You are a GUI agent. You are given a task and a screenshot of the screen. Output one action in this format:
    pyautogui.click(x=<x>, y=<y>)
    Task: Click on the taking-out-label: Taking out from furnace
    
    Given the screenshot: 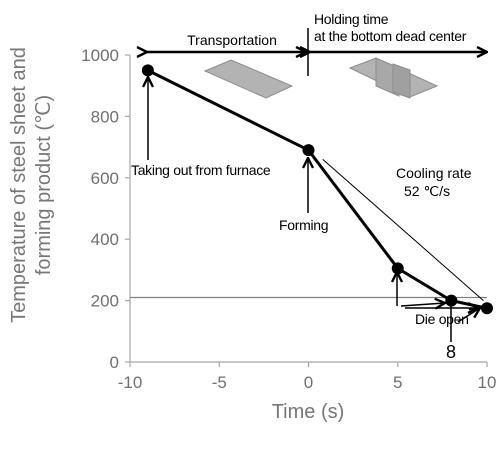 What is the action you would take?
    pyautogui.click(x=201, y=170)
    